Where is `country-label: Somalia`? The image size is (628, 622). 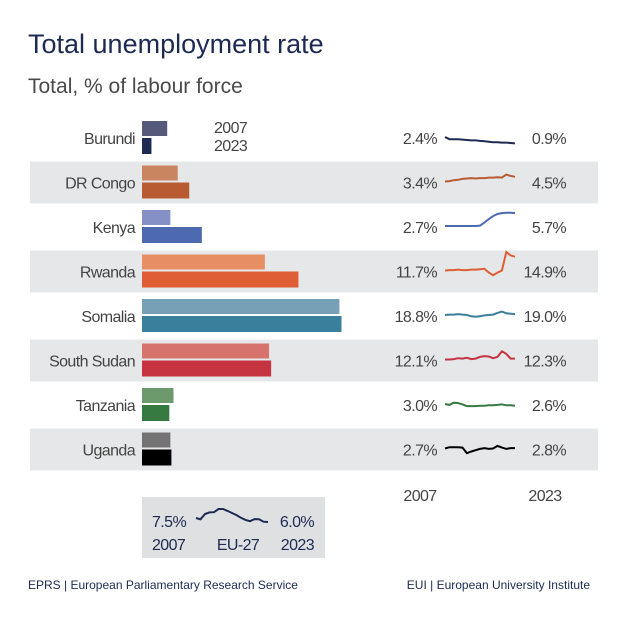
country-label: Somalia is located at coordinates (108, 317).